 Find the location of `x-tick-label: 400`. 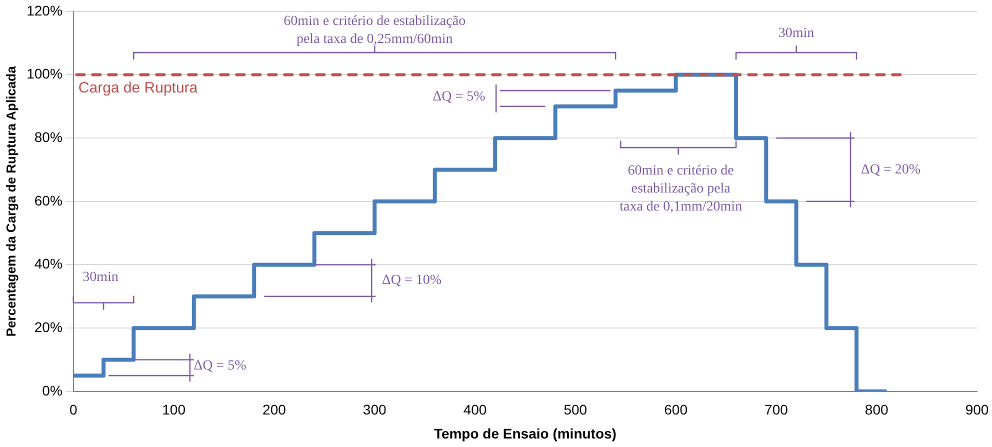

x-tick-label: 400 is located at coordinates (475, 410).